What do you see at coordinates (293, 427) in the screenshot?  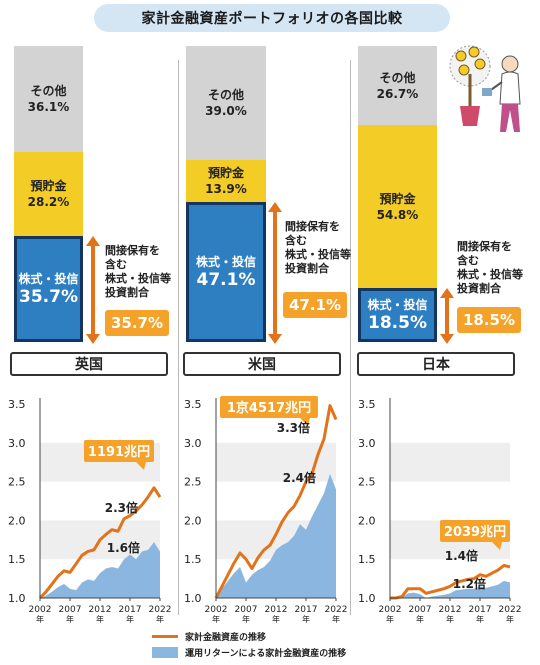 I see `us-line-multiple-label: 3.3倍` at bounding box center [293, 427].